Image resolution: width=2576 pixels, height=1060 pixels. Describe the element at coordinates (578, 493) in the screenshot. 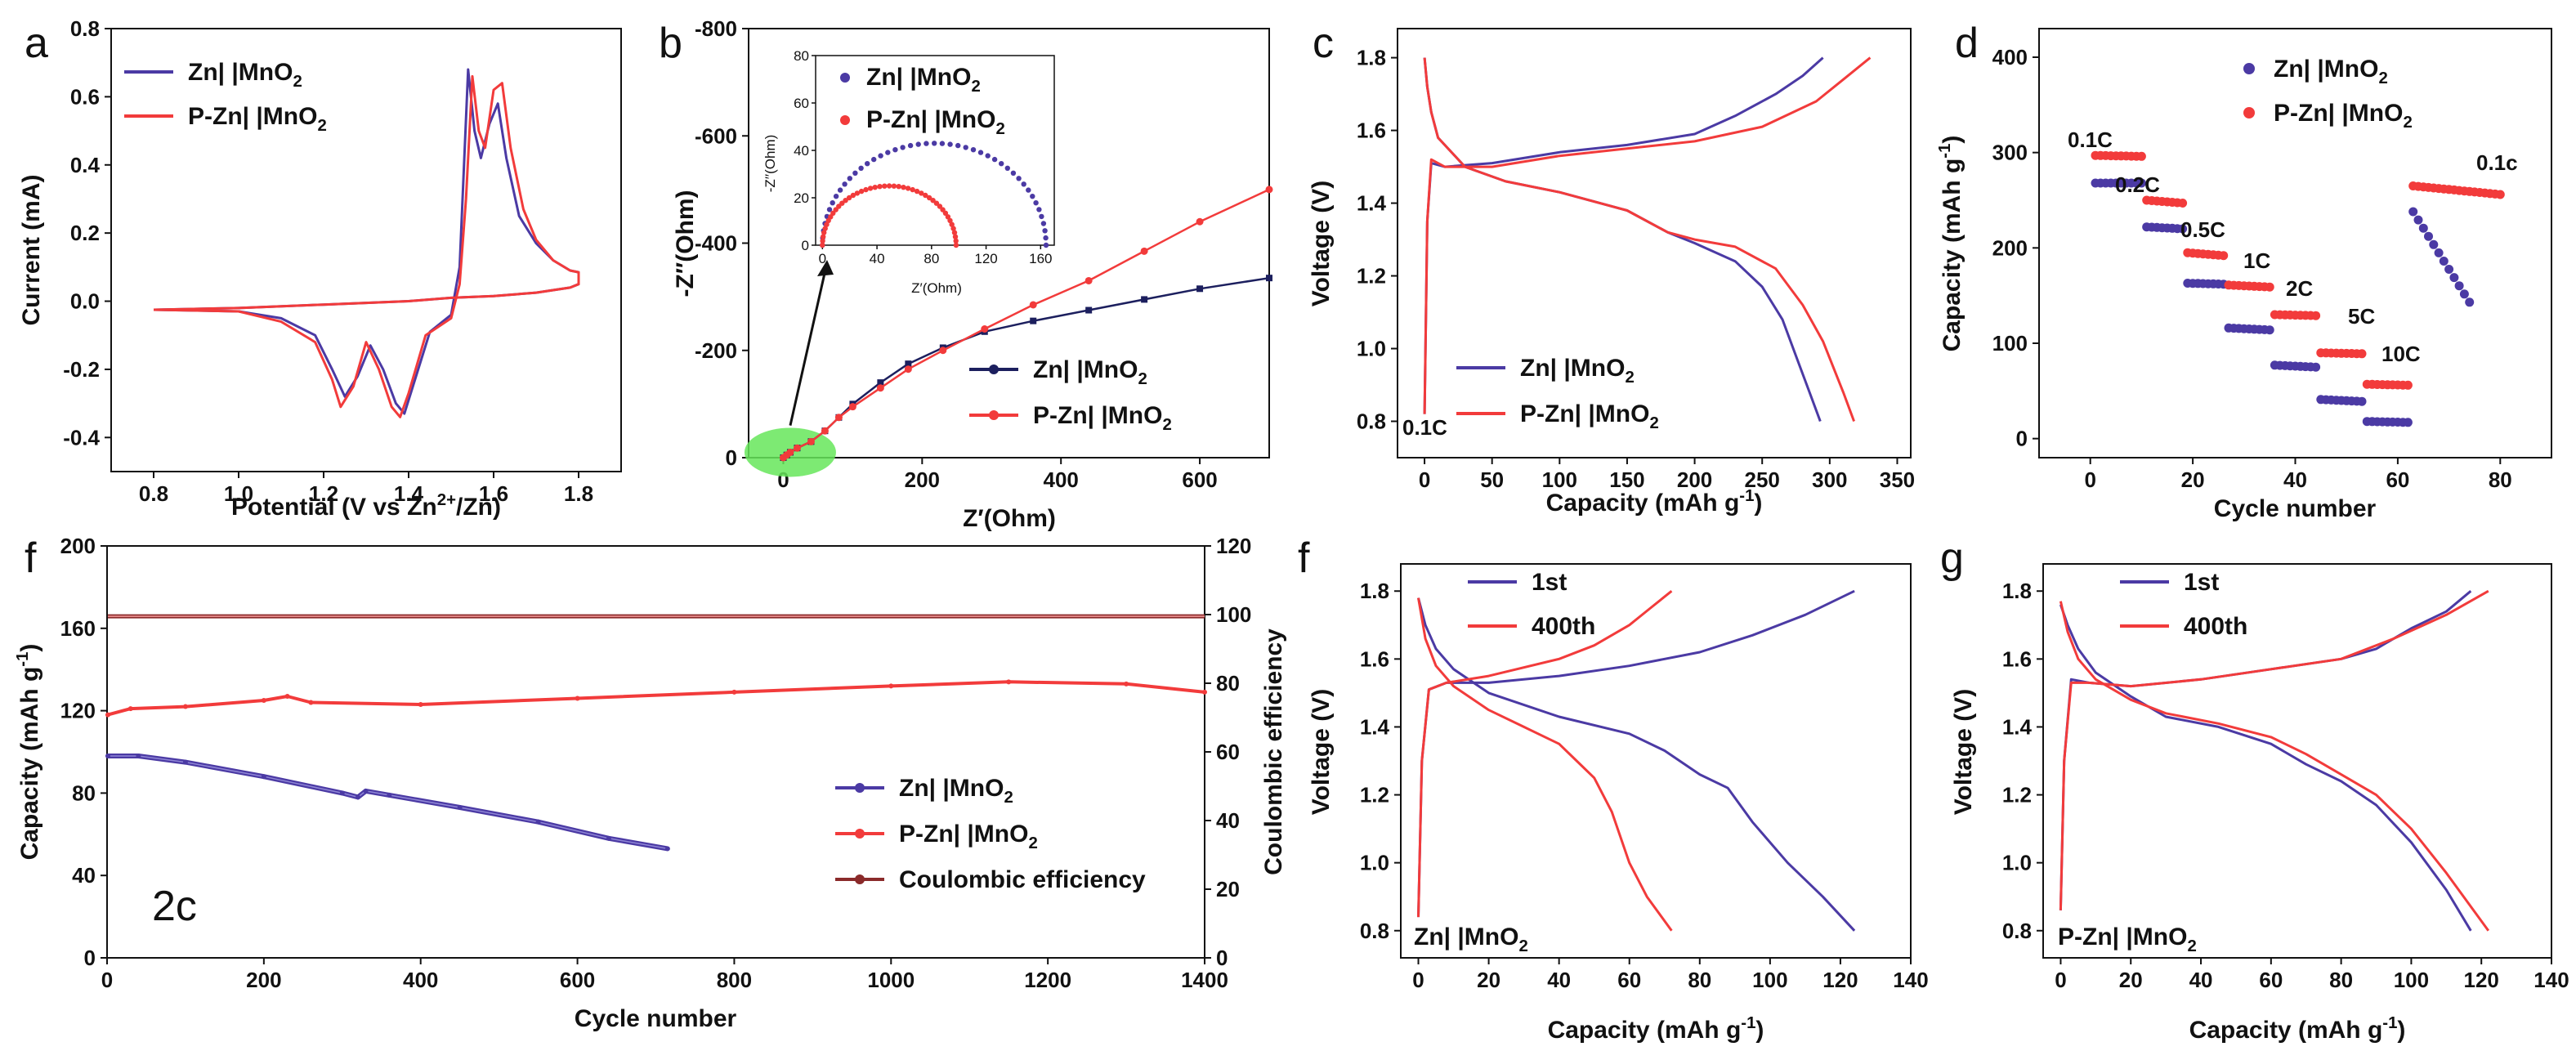

I see `x-tick-label: 1.8` at that location.